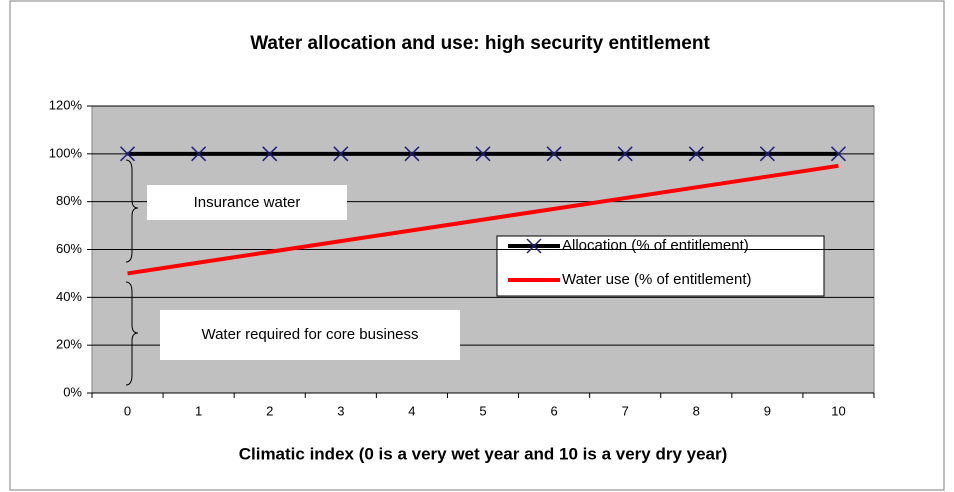  I want to click on y-tick-label: 20%, so click(69, 344).